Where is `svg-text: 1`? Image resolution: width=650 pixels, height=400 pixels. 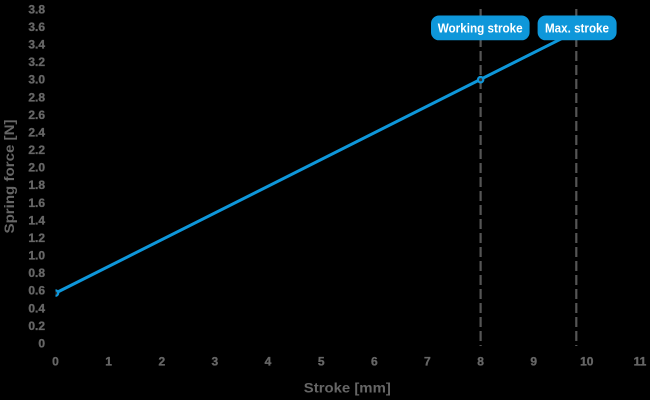 svg-text: 1 is located at coordinates (108, 362).